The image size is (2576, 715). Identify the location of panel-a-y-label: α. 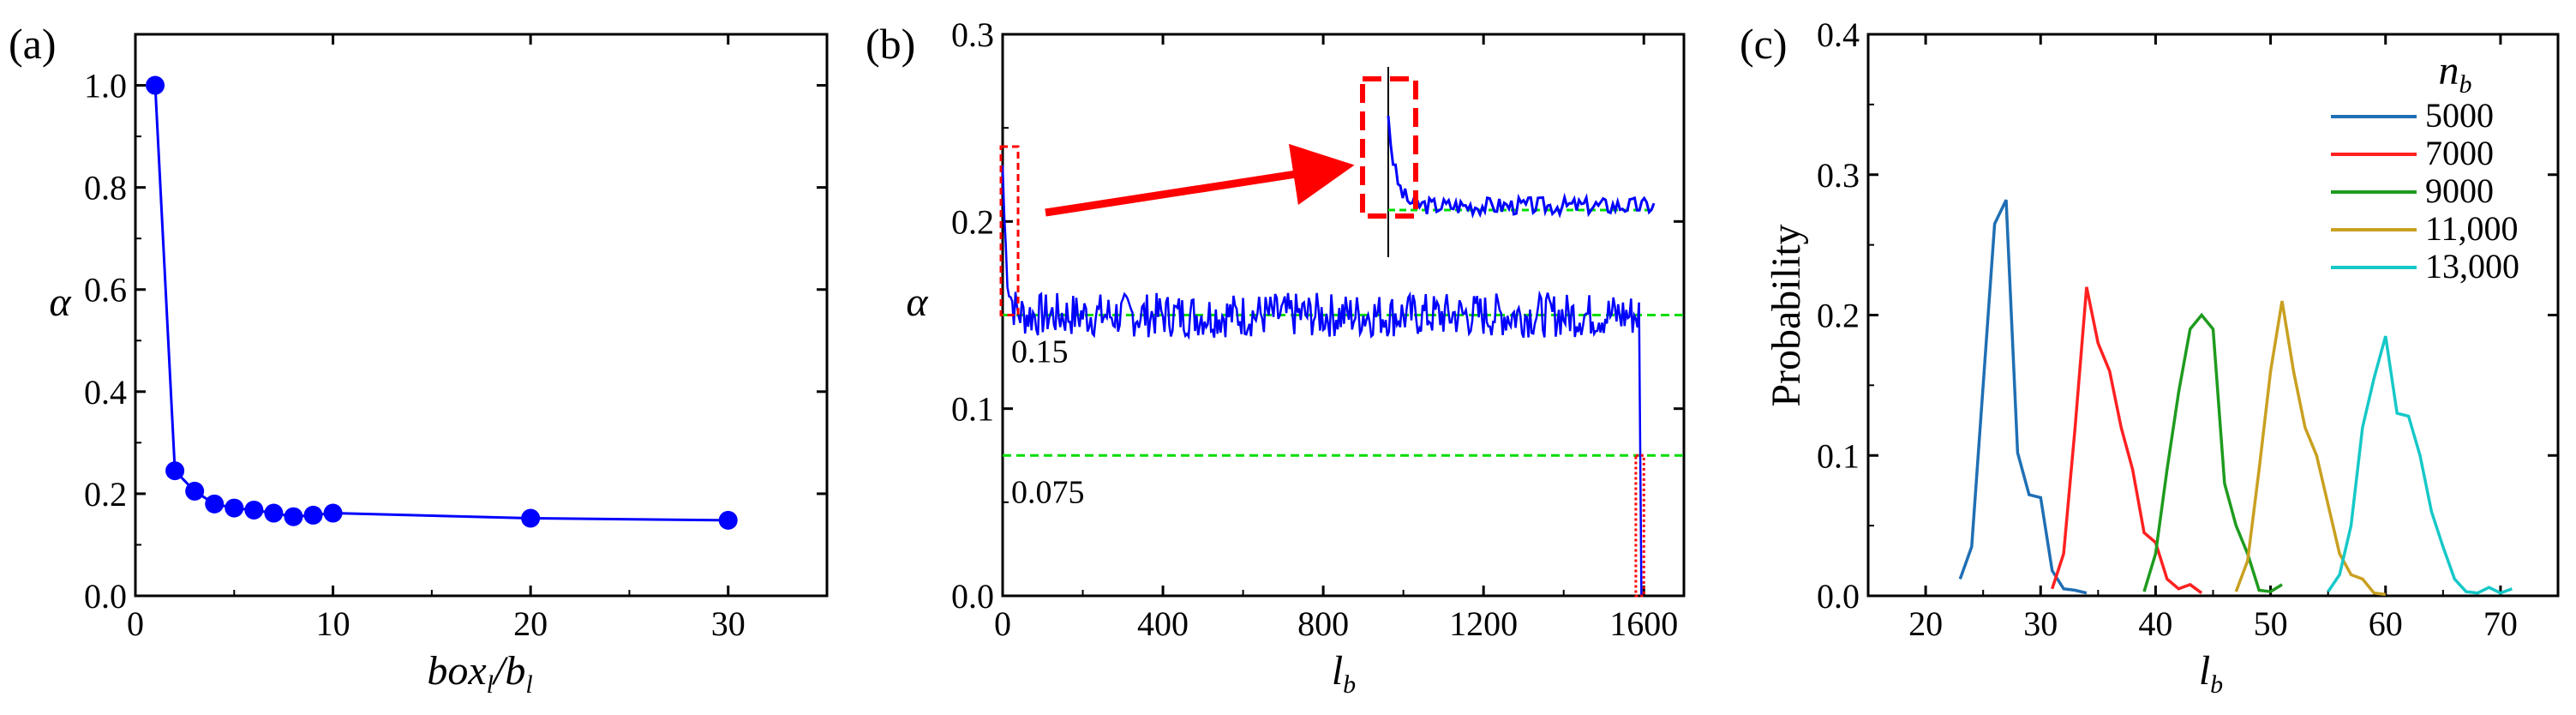
(60, 302).